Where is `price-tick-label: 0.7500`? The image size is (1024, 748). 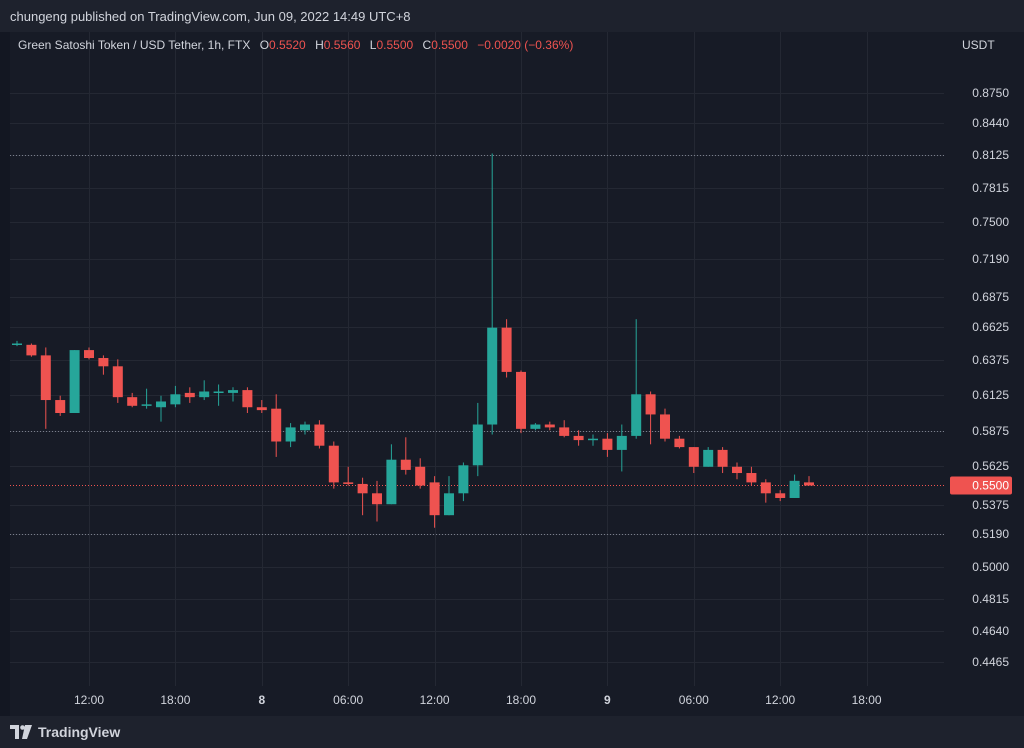 price-tick-label: 0.7500 is located at coordinates (990, 222).